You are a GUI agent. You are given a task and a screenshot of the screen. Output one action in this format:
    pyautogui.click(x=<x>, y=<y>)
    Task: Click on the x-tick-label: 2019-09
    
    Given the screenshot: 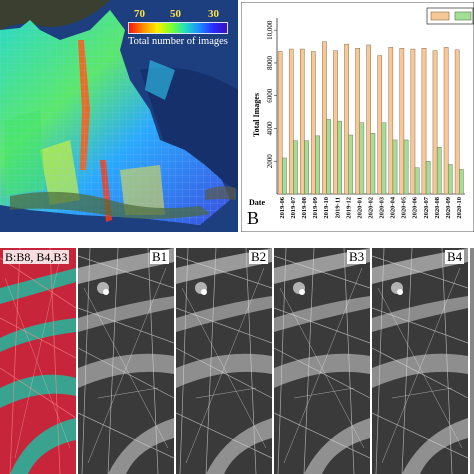 What is the action you would take?
    pyautogui.click(x=315, y=207)
    